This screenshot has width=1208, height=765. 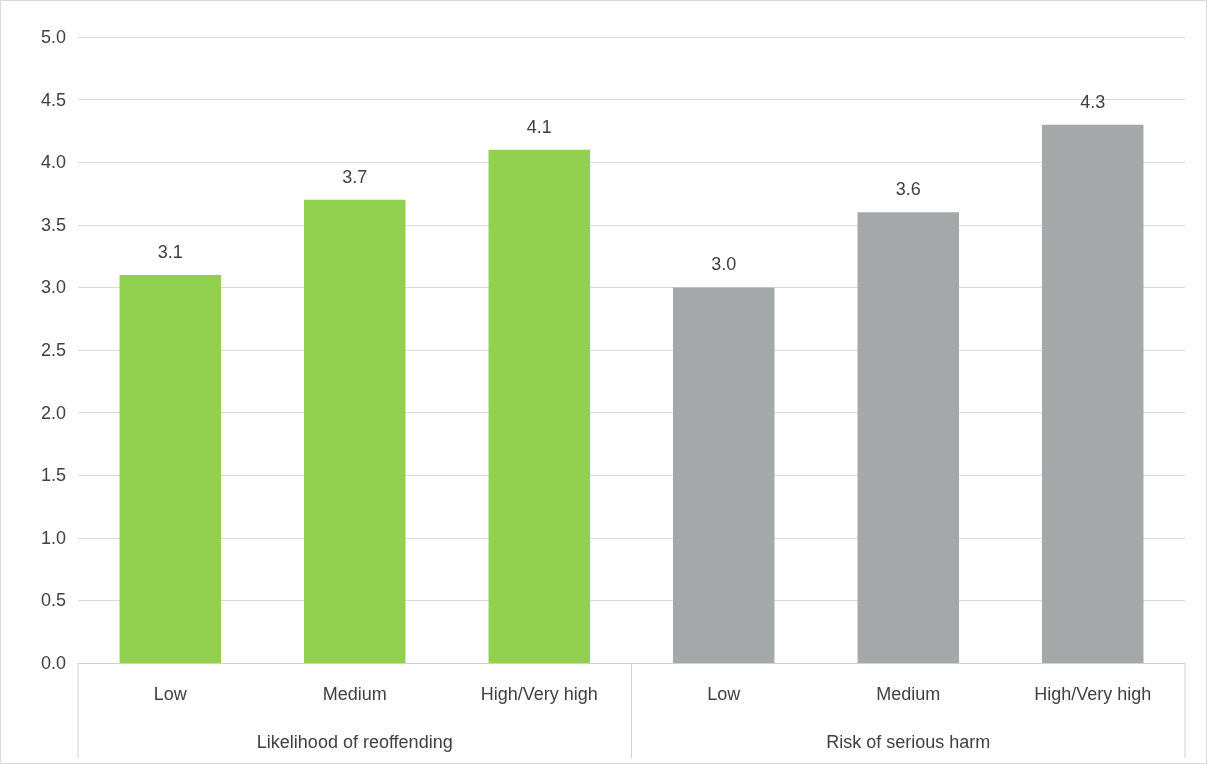 What do you see at coordinates (908, 742) in the screenshot?
I see `text: Risk of serious harm` at bounding box center [908, 742].